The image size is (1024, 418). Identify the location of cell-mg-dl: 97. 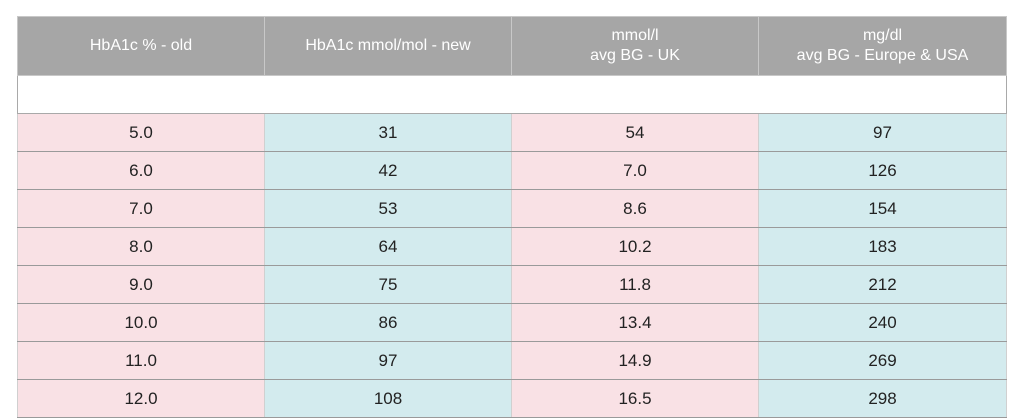
(882, 132).